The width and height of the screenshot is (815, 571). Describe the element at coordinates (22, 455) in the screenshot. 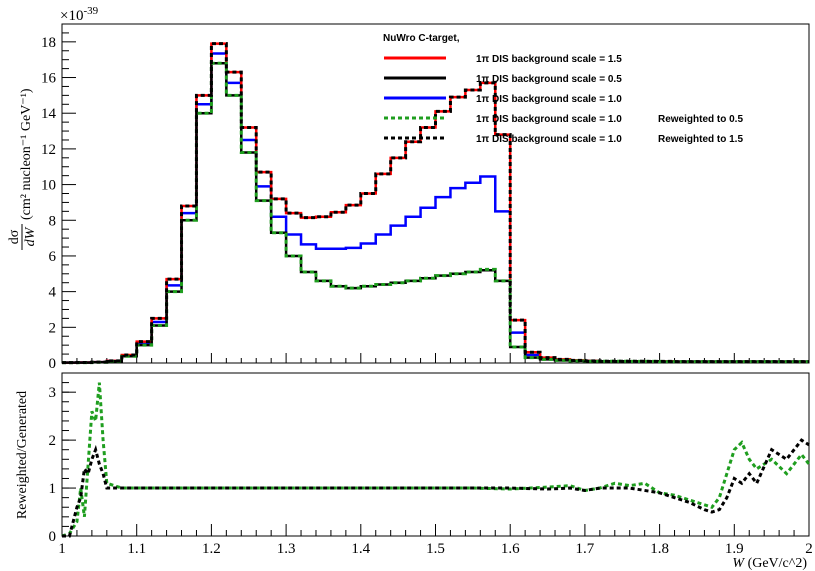

I see `bottom-y-axis-label: Reweighted/Generated` at that location.